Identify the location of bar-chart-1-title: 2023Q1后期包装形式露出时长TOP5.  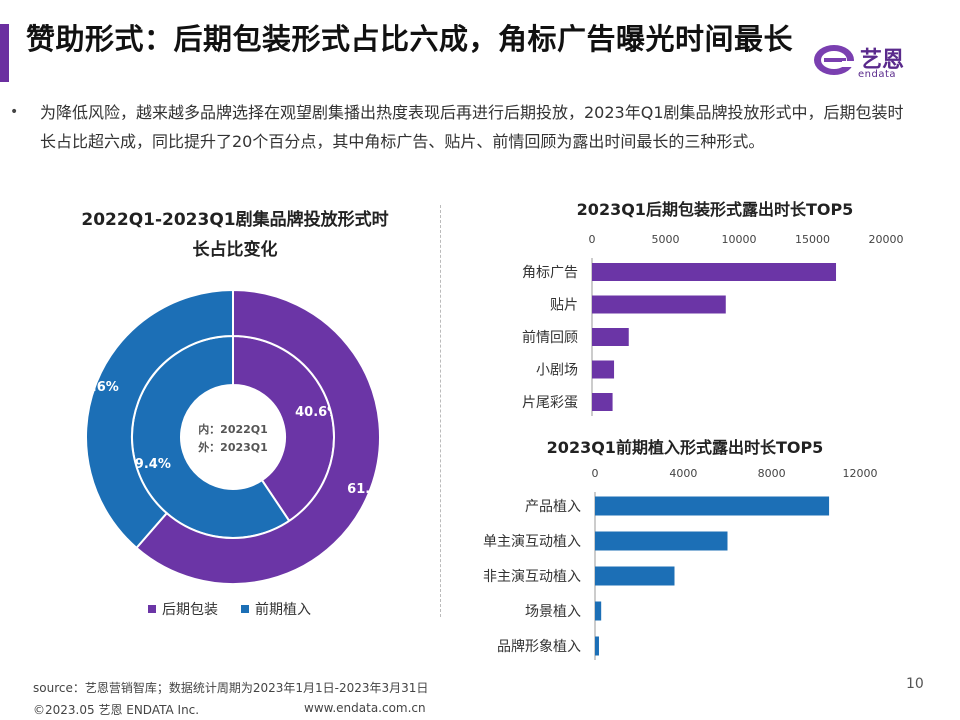
(715, 209).